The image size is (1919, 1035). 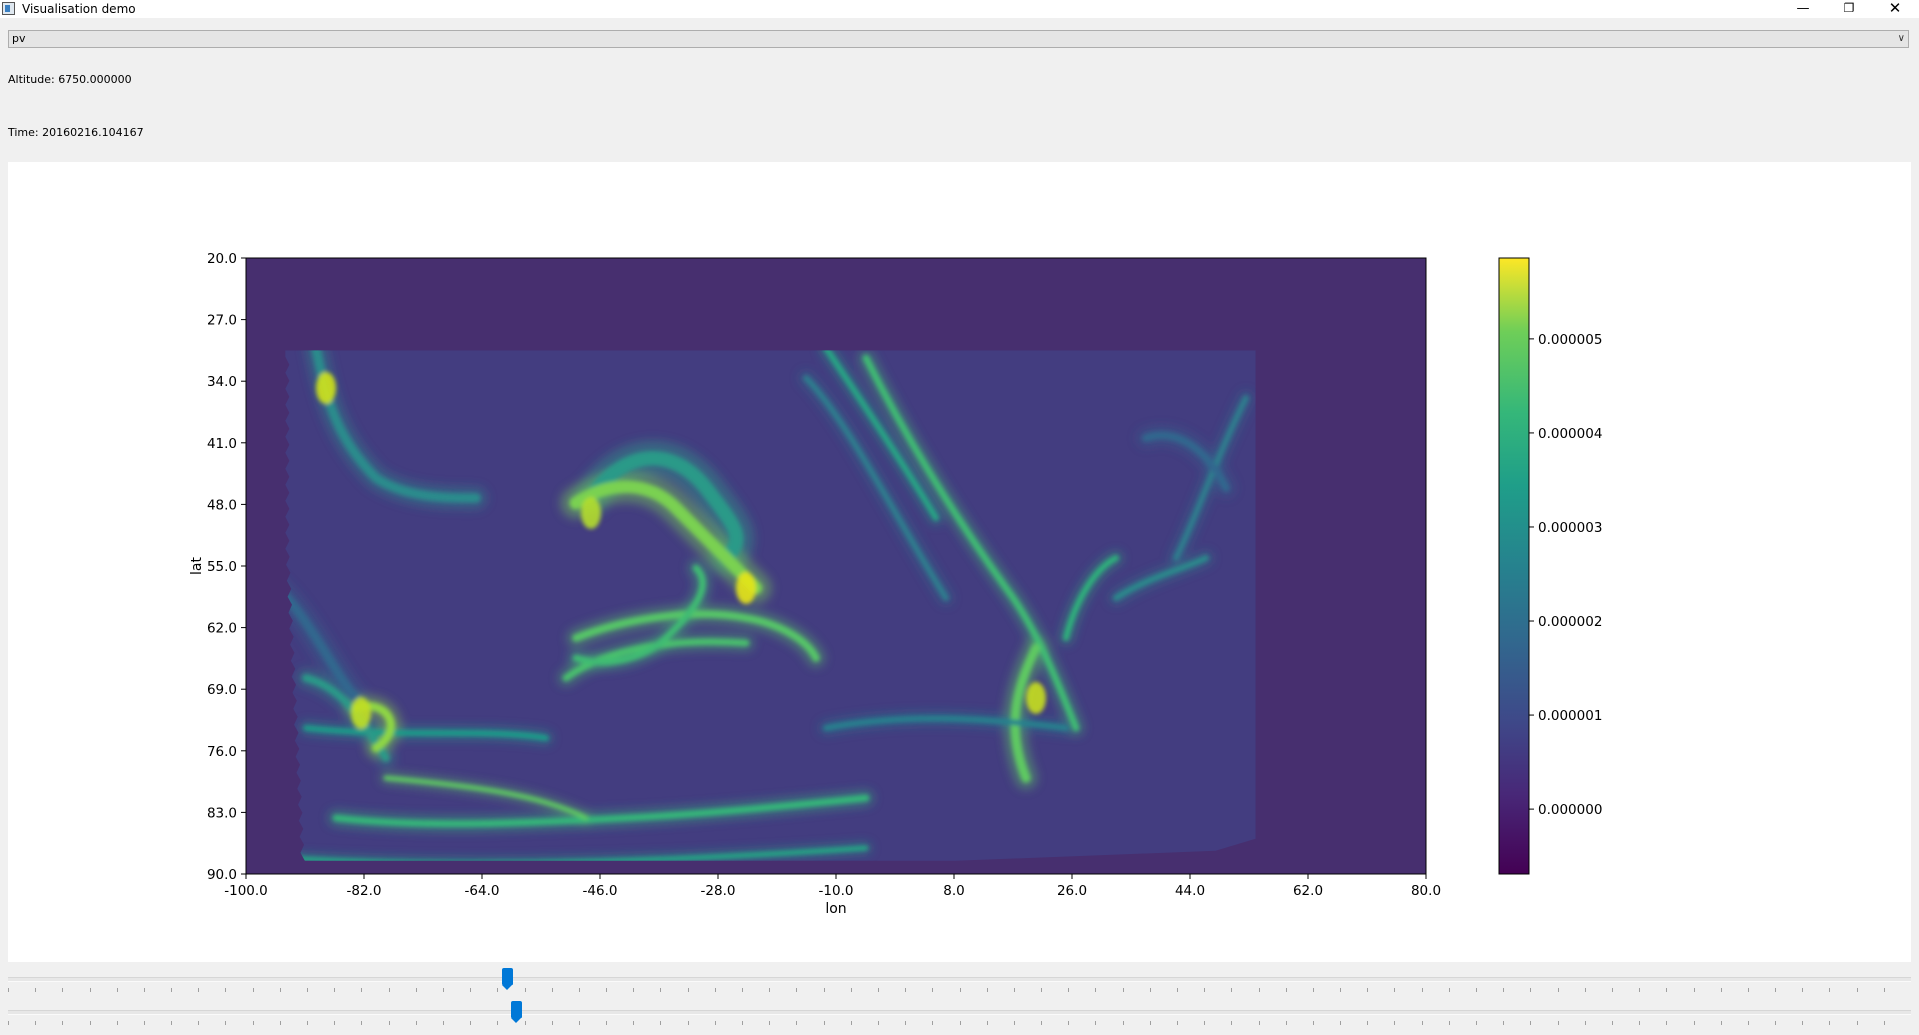 I want to click on time-slider-groove, so click(x=959, y=1012).